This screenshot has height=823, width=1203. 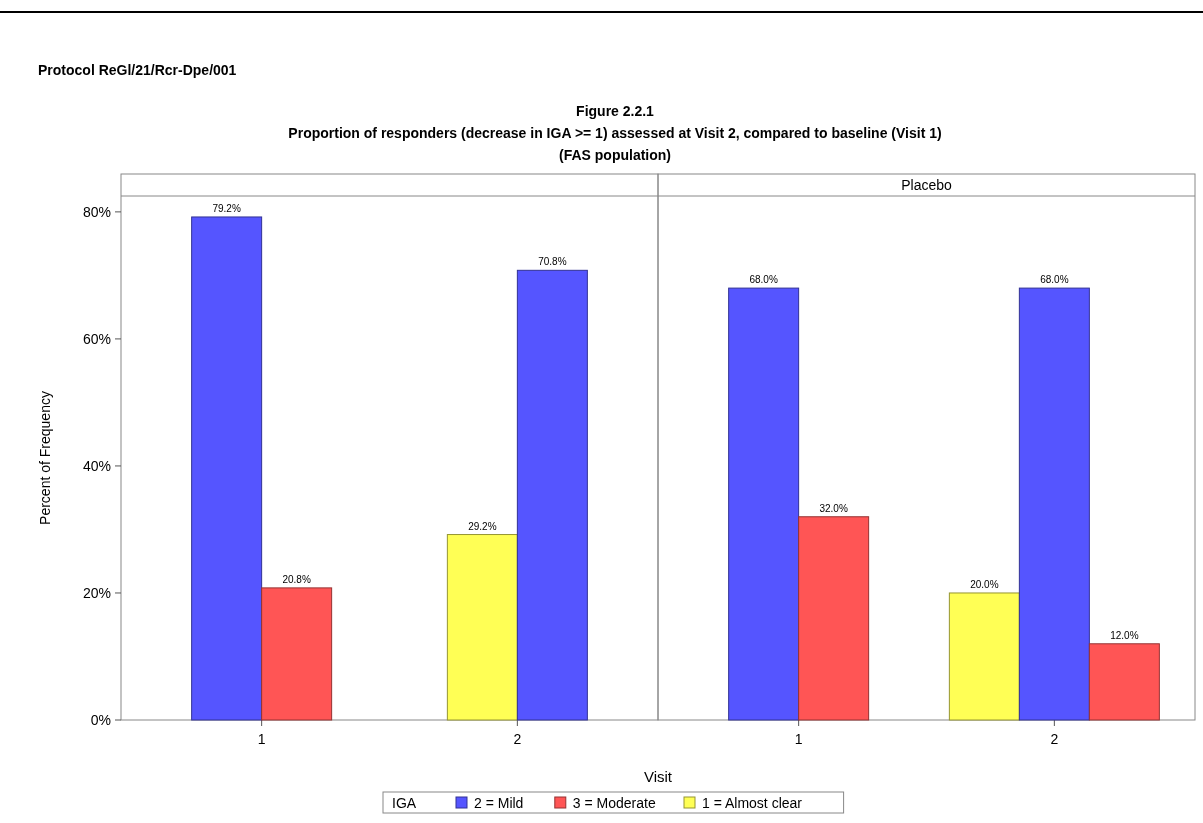 I want to click on text: (FAS population), so click(x=615, y=155).